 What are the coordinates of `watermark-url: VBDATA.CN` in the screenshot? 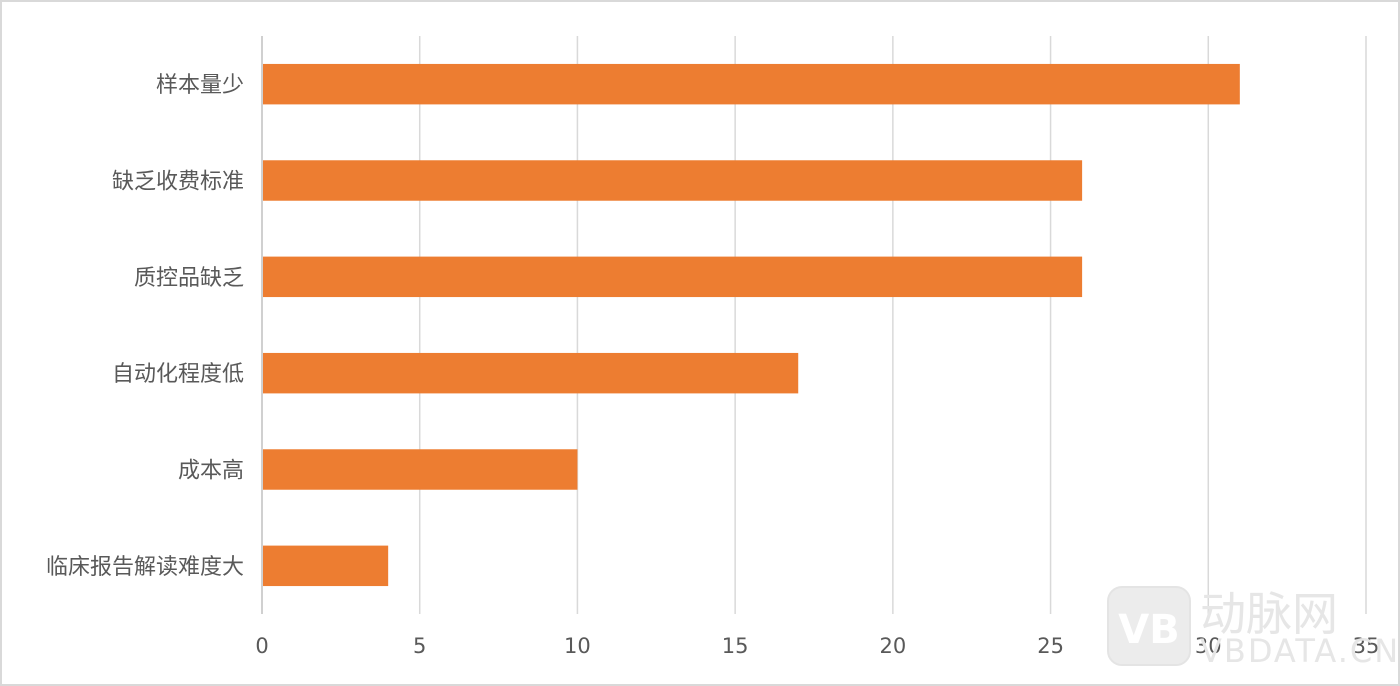 It's located at (1300, 651).